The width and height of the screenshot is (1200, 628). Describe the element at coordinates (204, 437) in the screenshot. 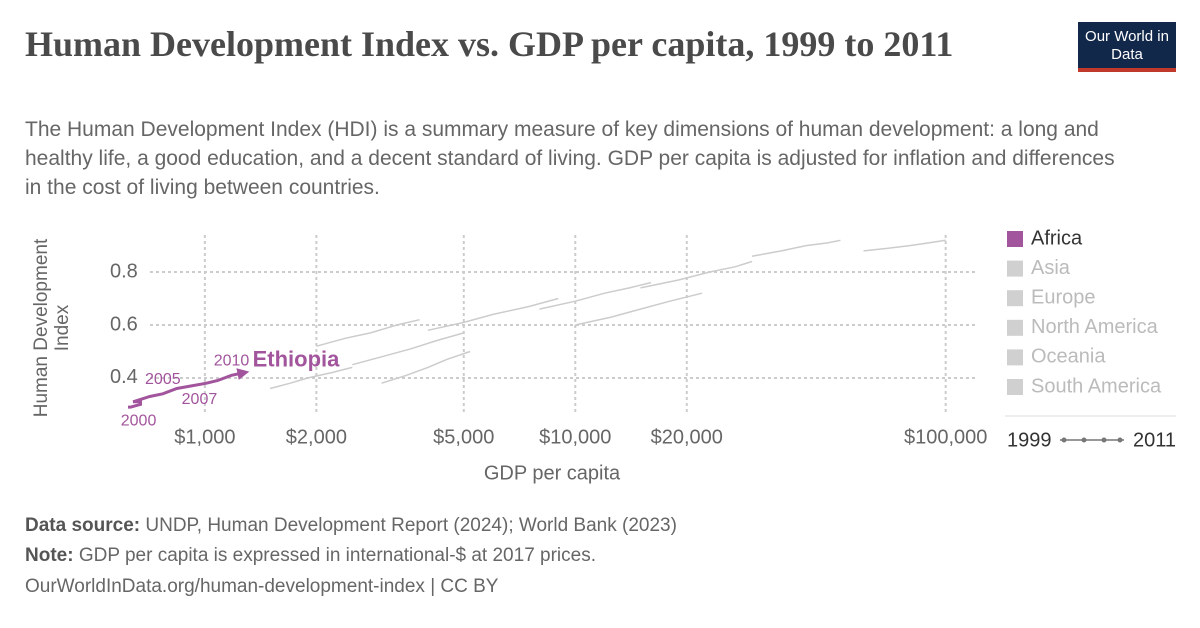

I see `x-tick-label: $1,000` at that location.